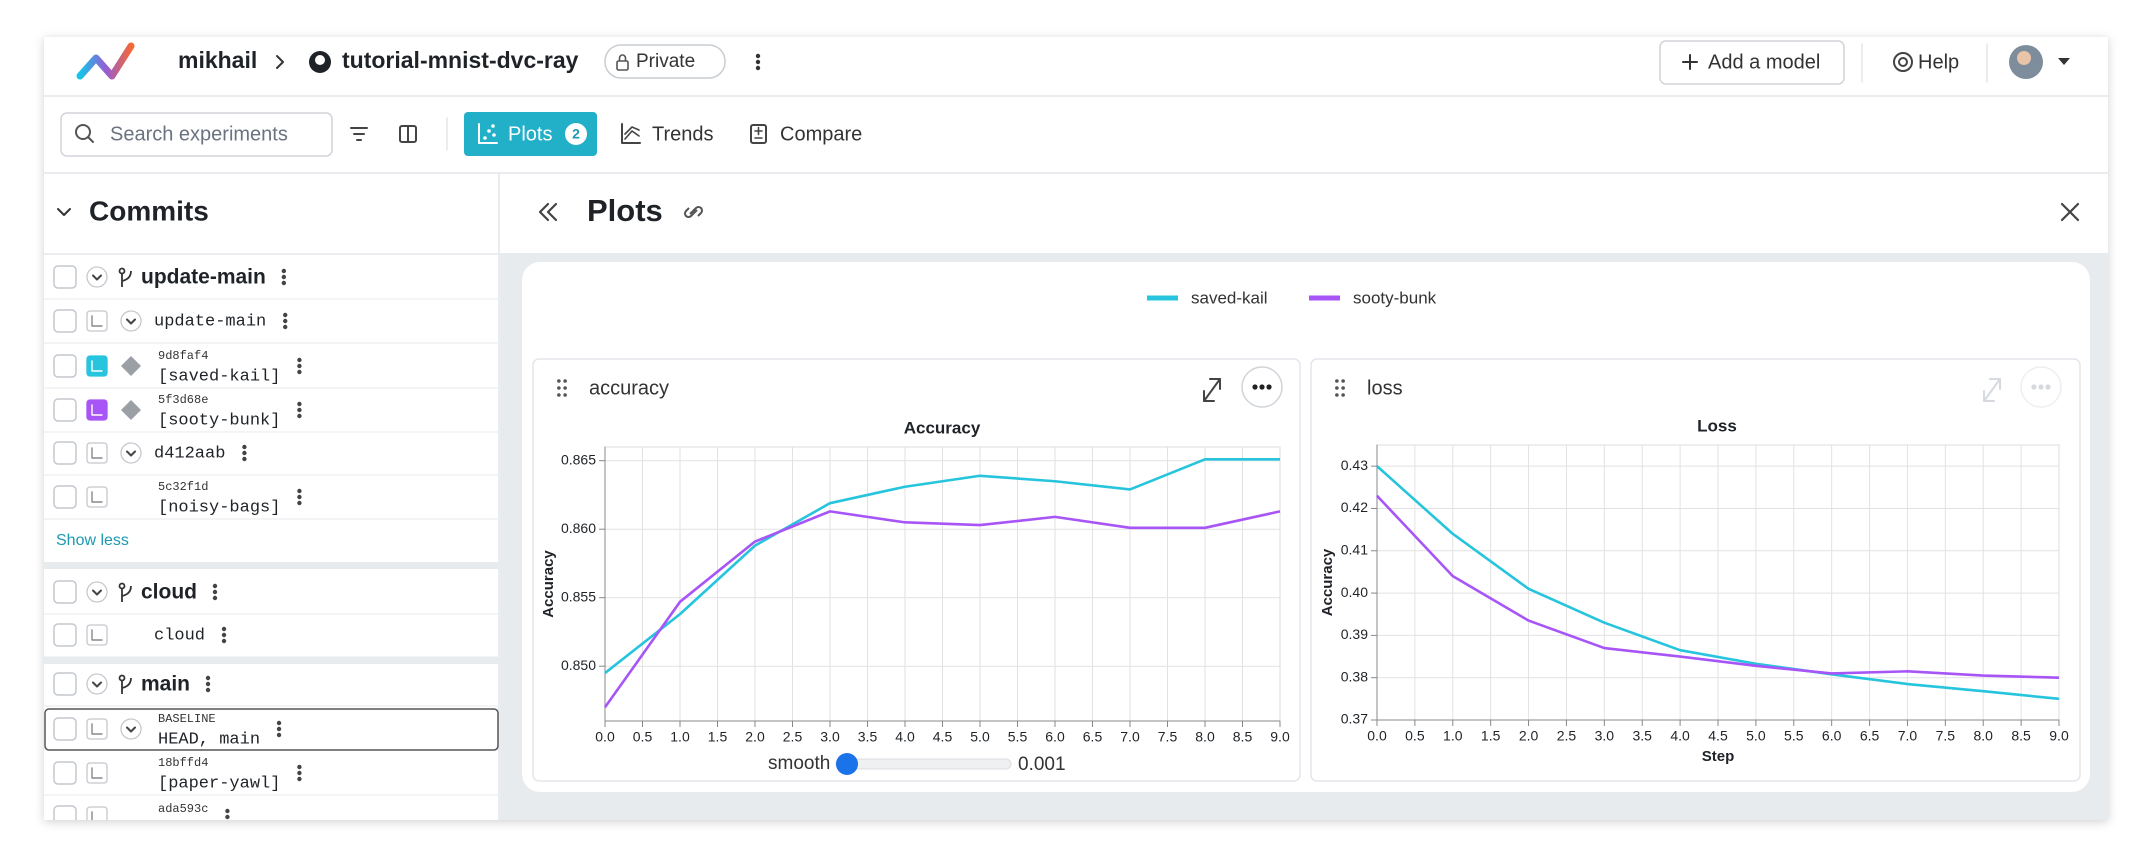 The height and width of the screenshot is (858, 2142). Describe the element at coordinates (460, 60) in the screenshot. I see `repo-name: tutorial-mnist-dvc-ray` at that location.